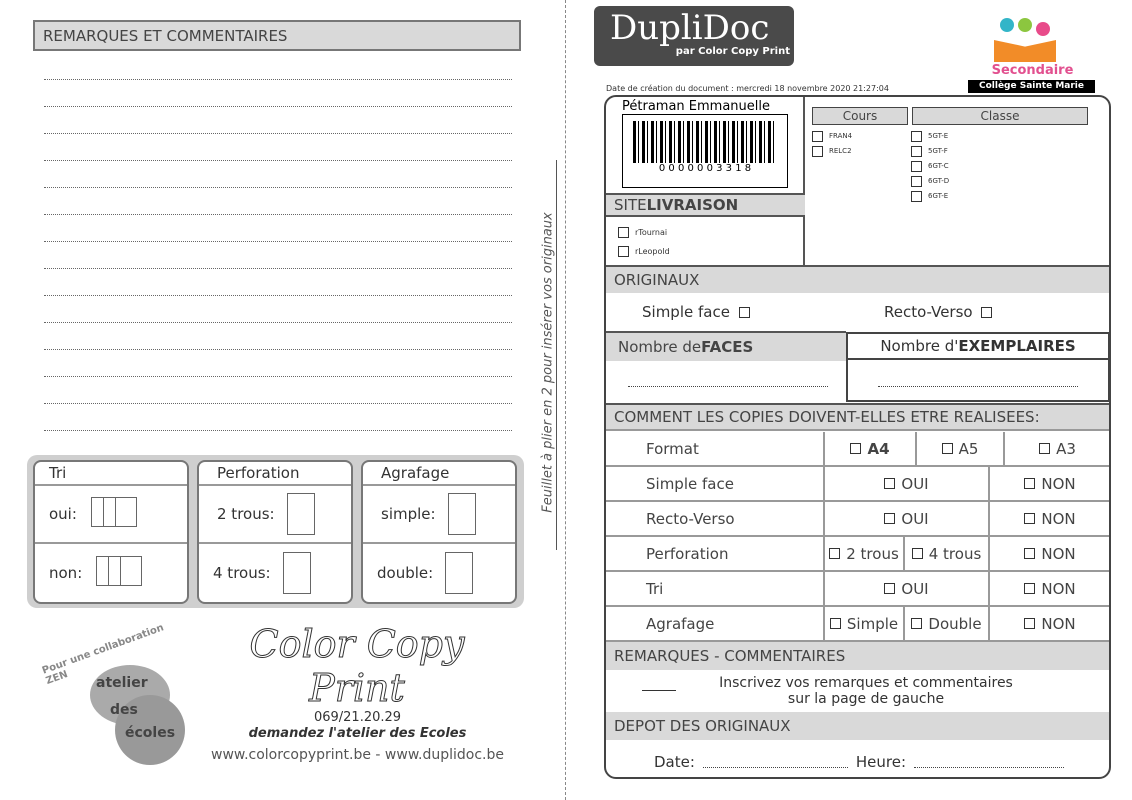 This screenshot has width=1132, height=800. What do you see at coordinates (696, 106) in the screenshot?
I see `teacher-name: Pétraman Emmanuelle` at bounding box center [696, 106].